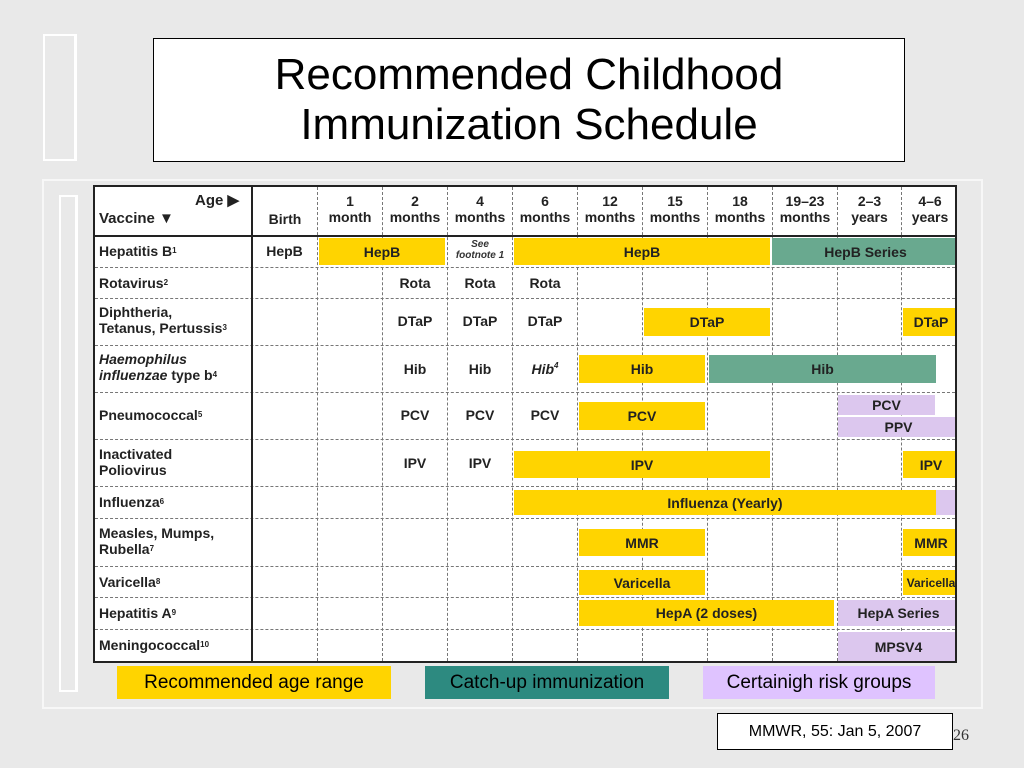 This screenshot has height=768, width=1024. I want to click on hepb-footnote-note: See footnote 1, so click(480, 250).